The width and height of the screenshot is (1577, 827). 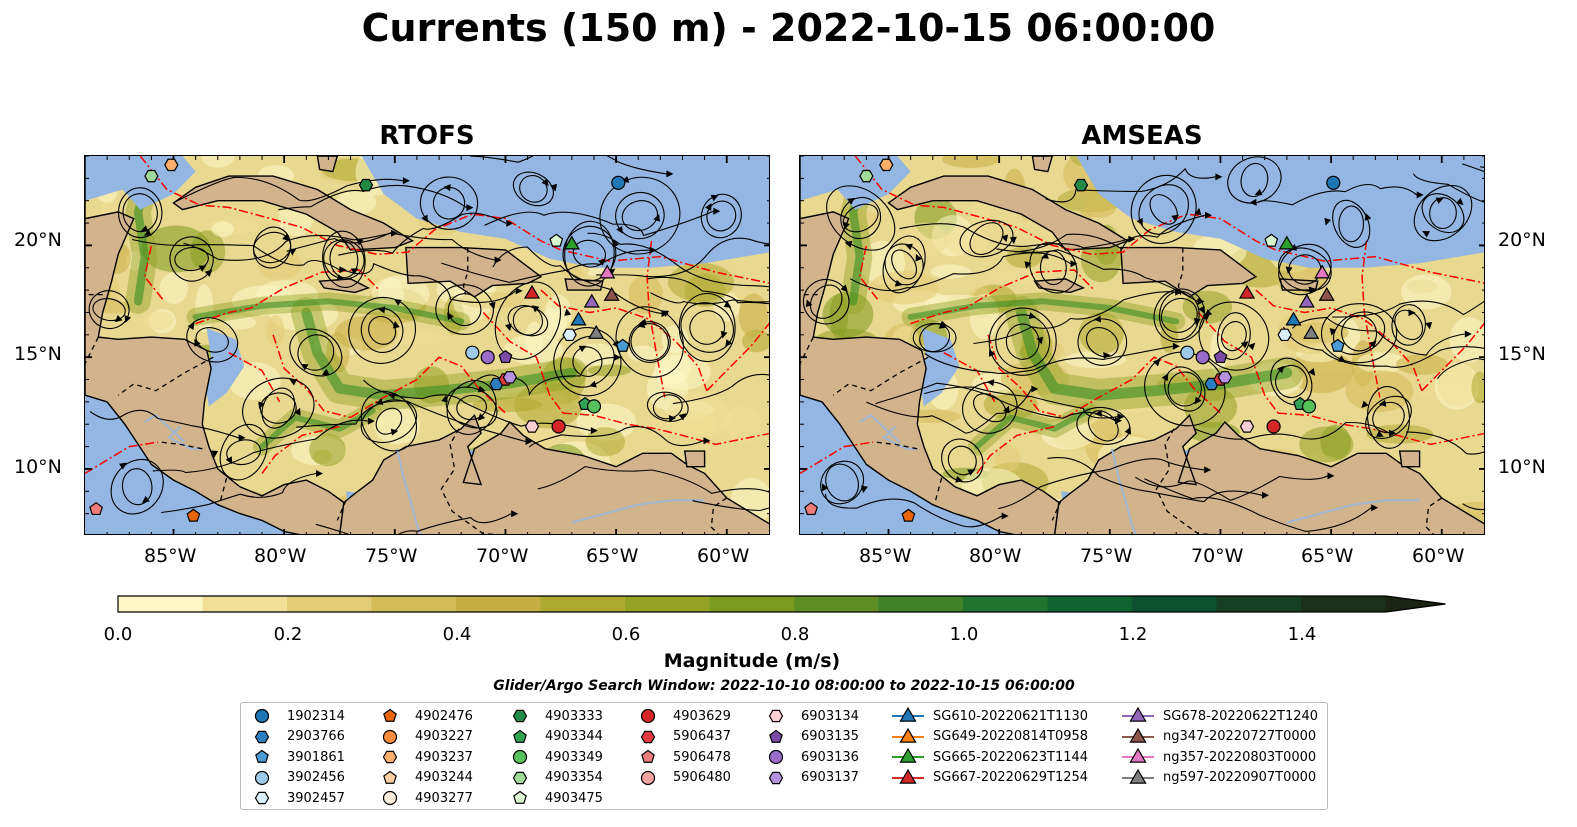 I want to click on rtofs-marker-ng597-20220907t0000, so click(x=596, y=331).